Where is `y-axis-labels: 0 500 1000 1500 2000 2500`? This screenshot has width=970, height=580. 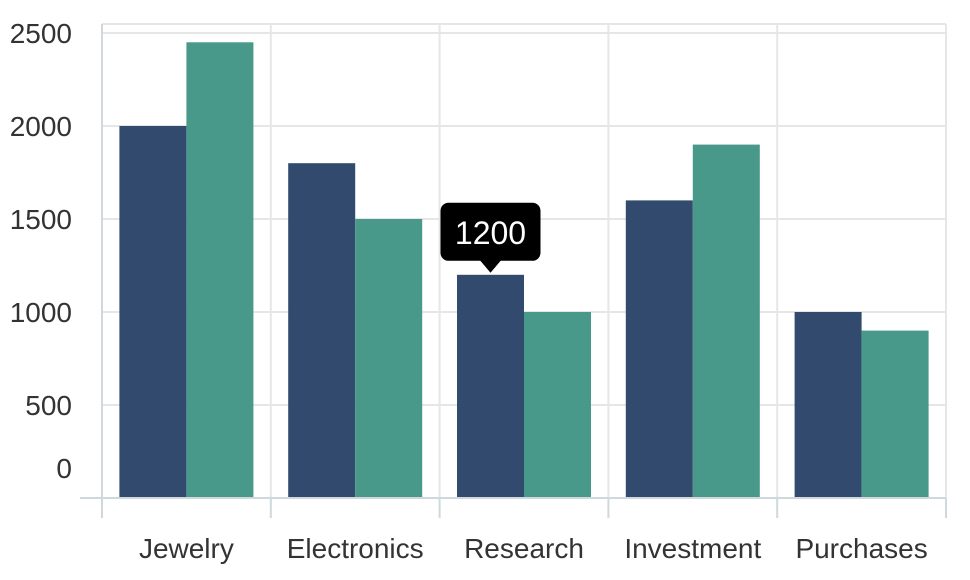 y-axis-labels: 0 500 1000 1500 2000 2500 is located at coordinates (41, 251).